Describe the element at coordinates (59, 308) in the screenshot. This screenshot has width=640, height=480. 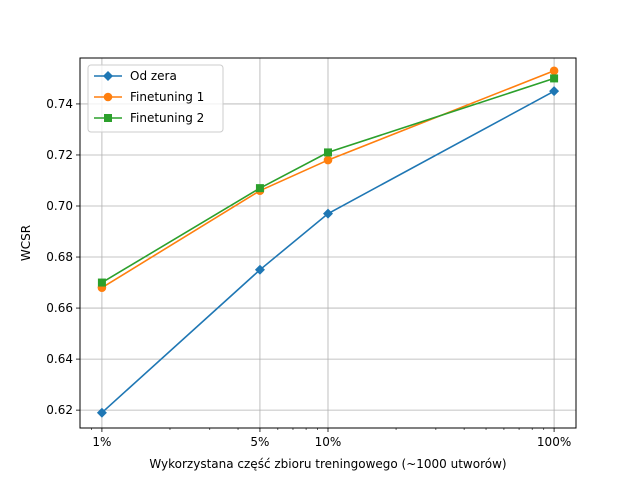
I see `y-tick-label: 0.66` at that location.